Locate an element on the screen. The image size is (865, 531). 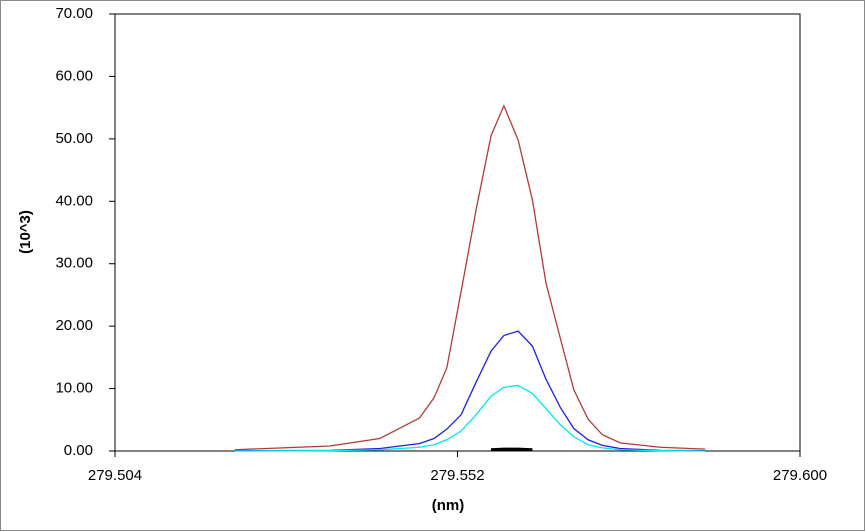
y-tick-label: 20.00 is located at coordinates (74, 325).